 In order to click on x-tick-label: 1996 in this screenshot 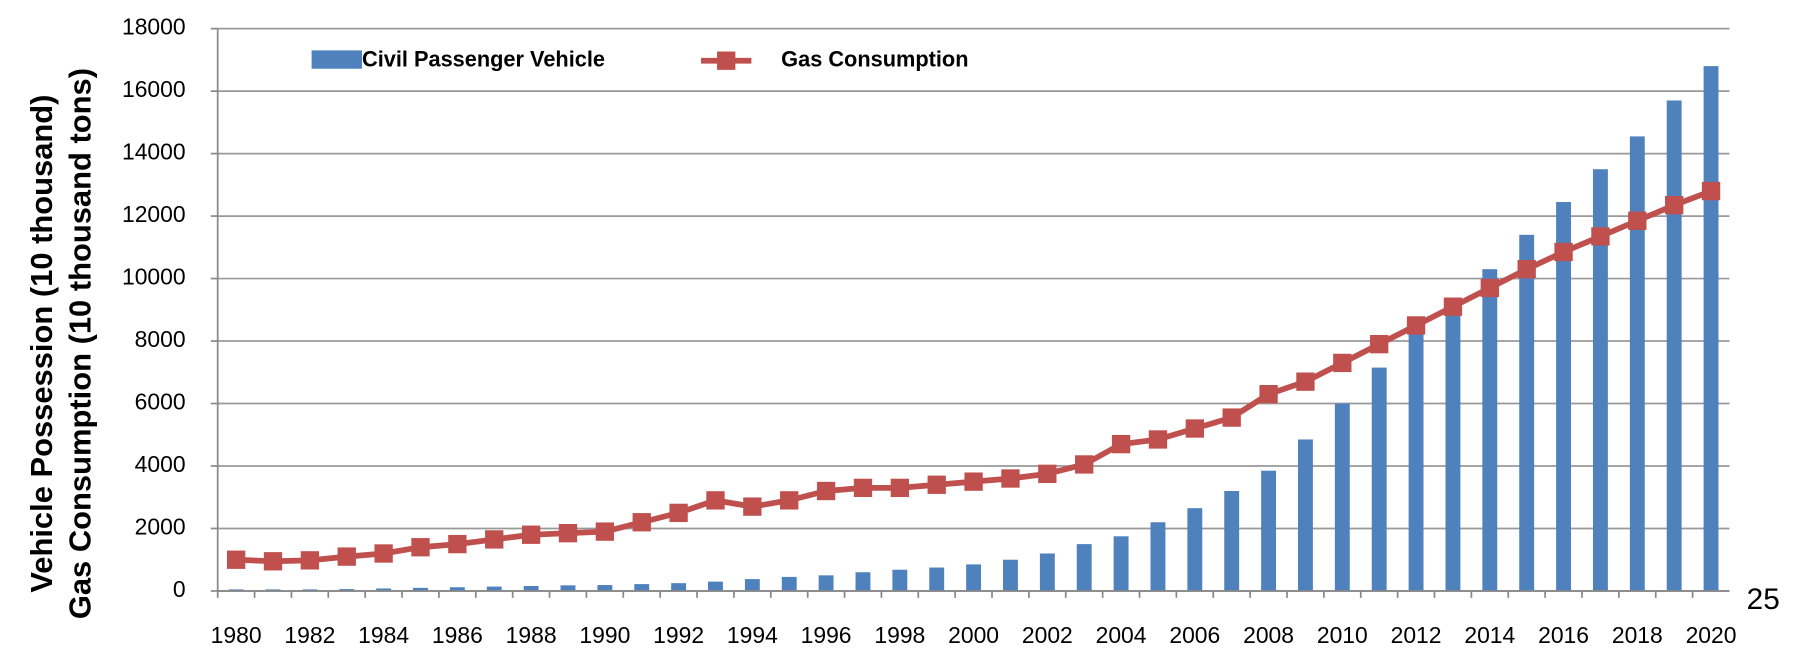, I will do `click(826, 635)`.